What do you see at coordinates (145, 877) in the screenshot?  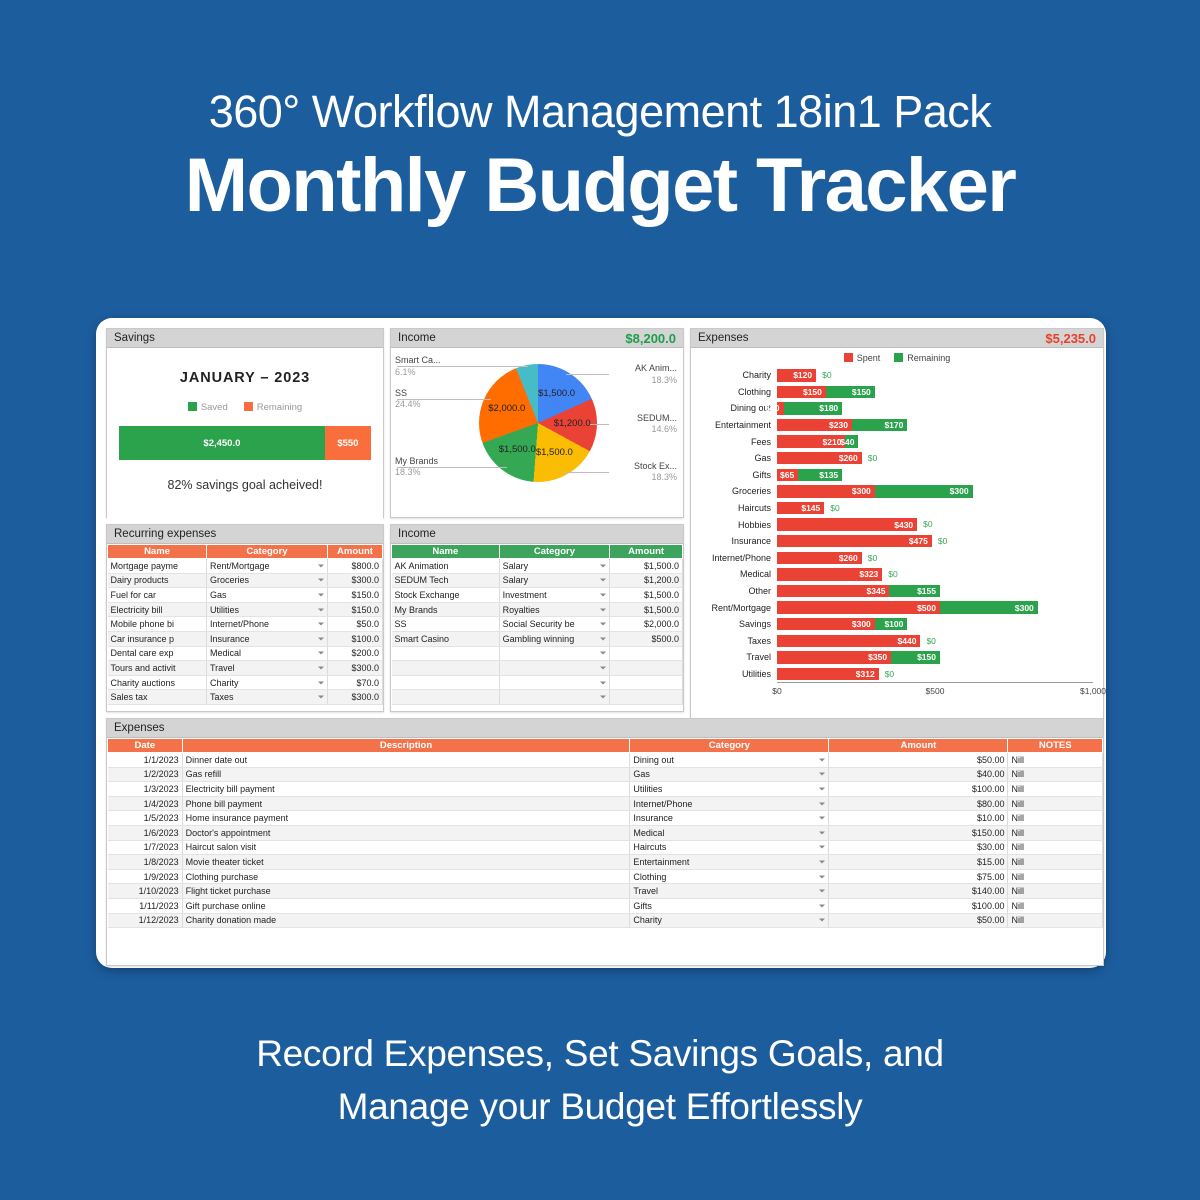 I see `table-cell: 1/9/2023` at bounding box center [145, 877].